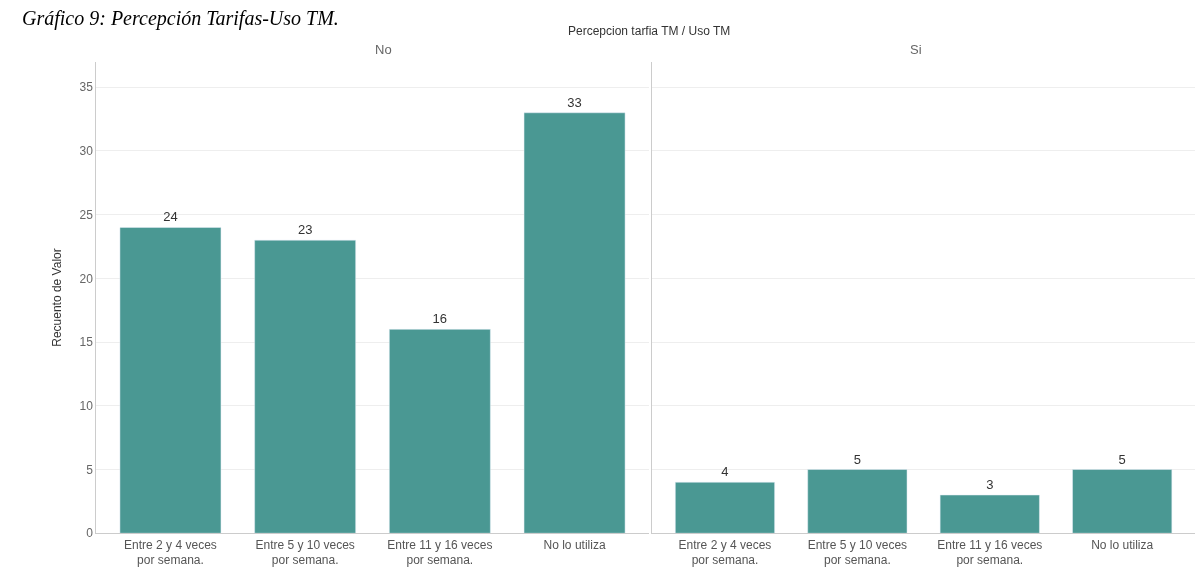 The height and width of the screenshot is (585, 1200). Describe the element at coordinates (305, 230) in the screenshot. I see `data-label: 23` at that location.